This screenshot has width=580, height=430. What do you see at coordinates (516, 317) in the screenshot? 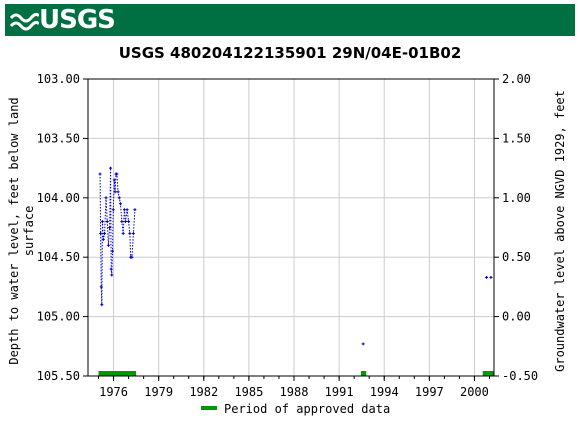
I see `right-tick-label: 0.00` at bounding box center [516, 317].